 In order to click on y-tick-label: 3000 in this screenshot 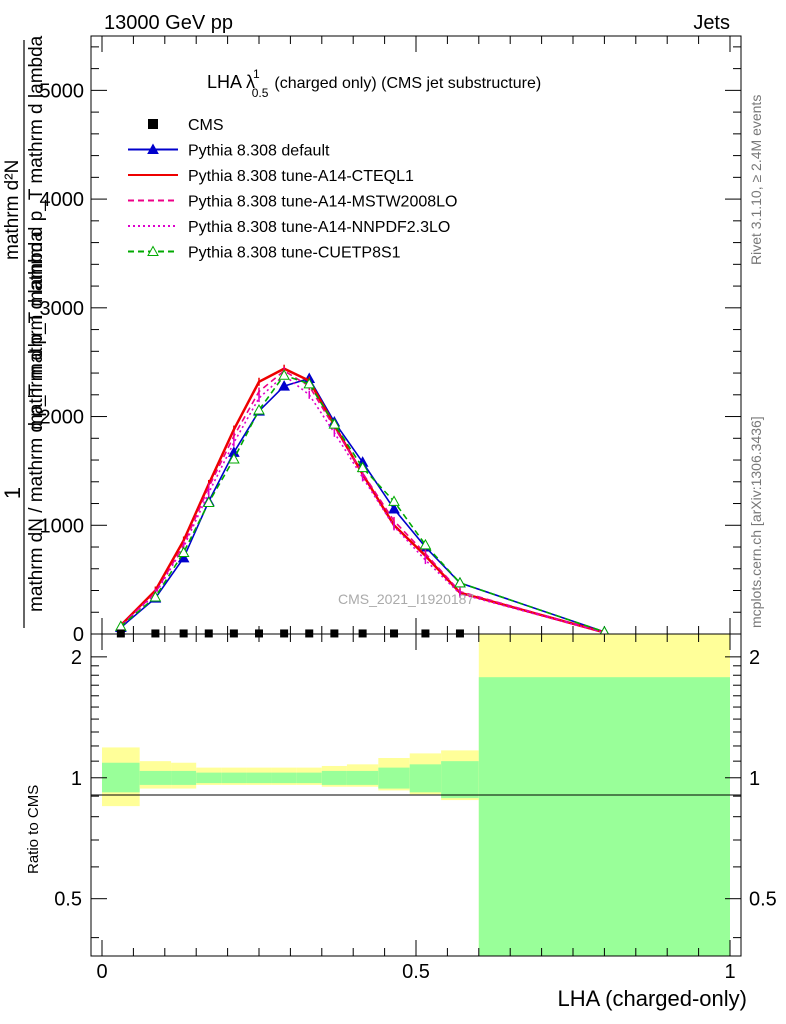, I will do `click(62, 309)`.